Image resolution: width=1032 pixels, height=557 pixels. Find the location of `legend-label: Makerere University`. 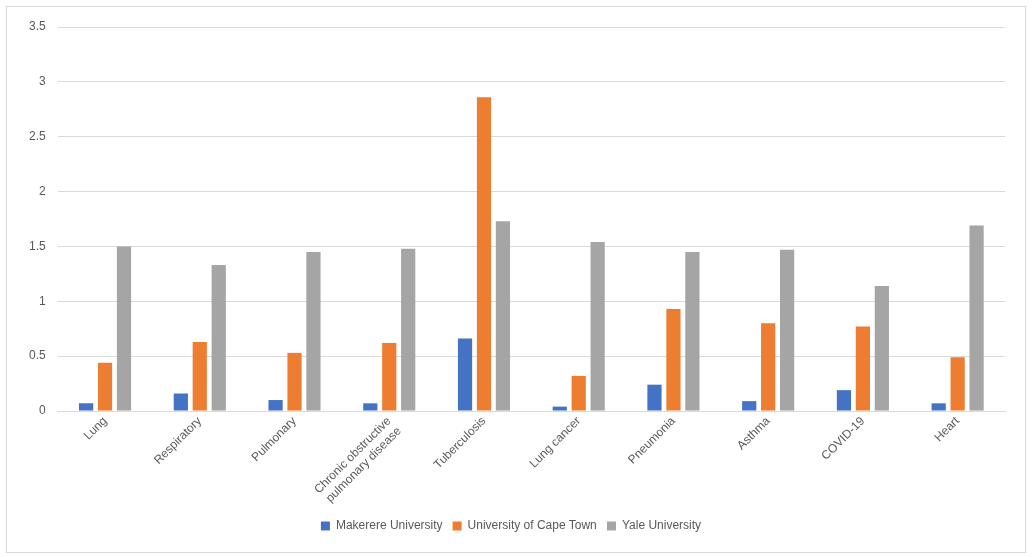

legend-label: Makerere University is located at coordinates (389, 525).